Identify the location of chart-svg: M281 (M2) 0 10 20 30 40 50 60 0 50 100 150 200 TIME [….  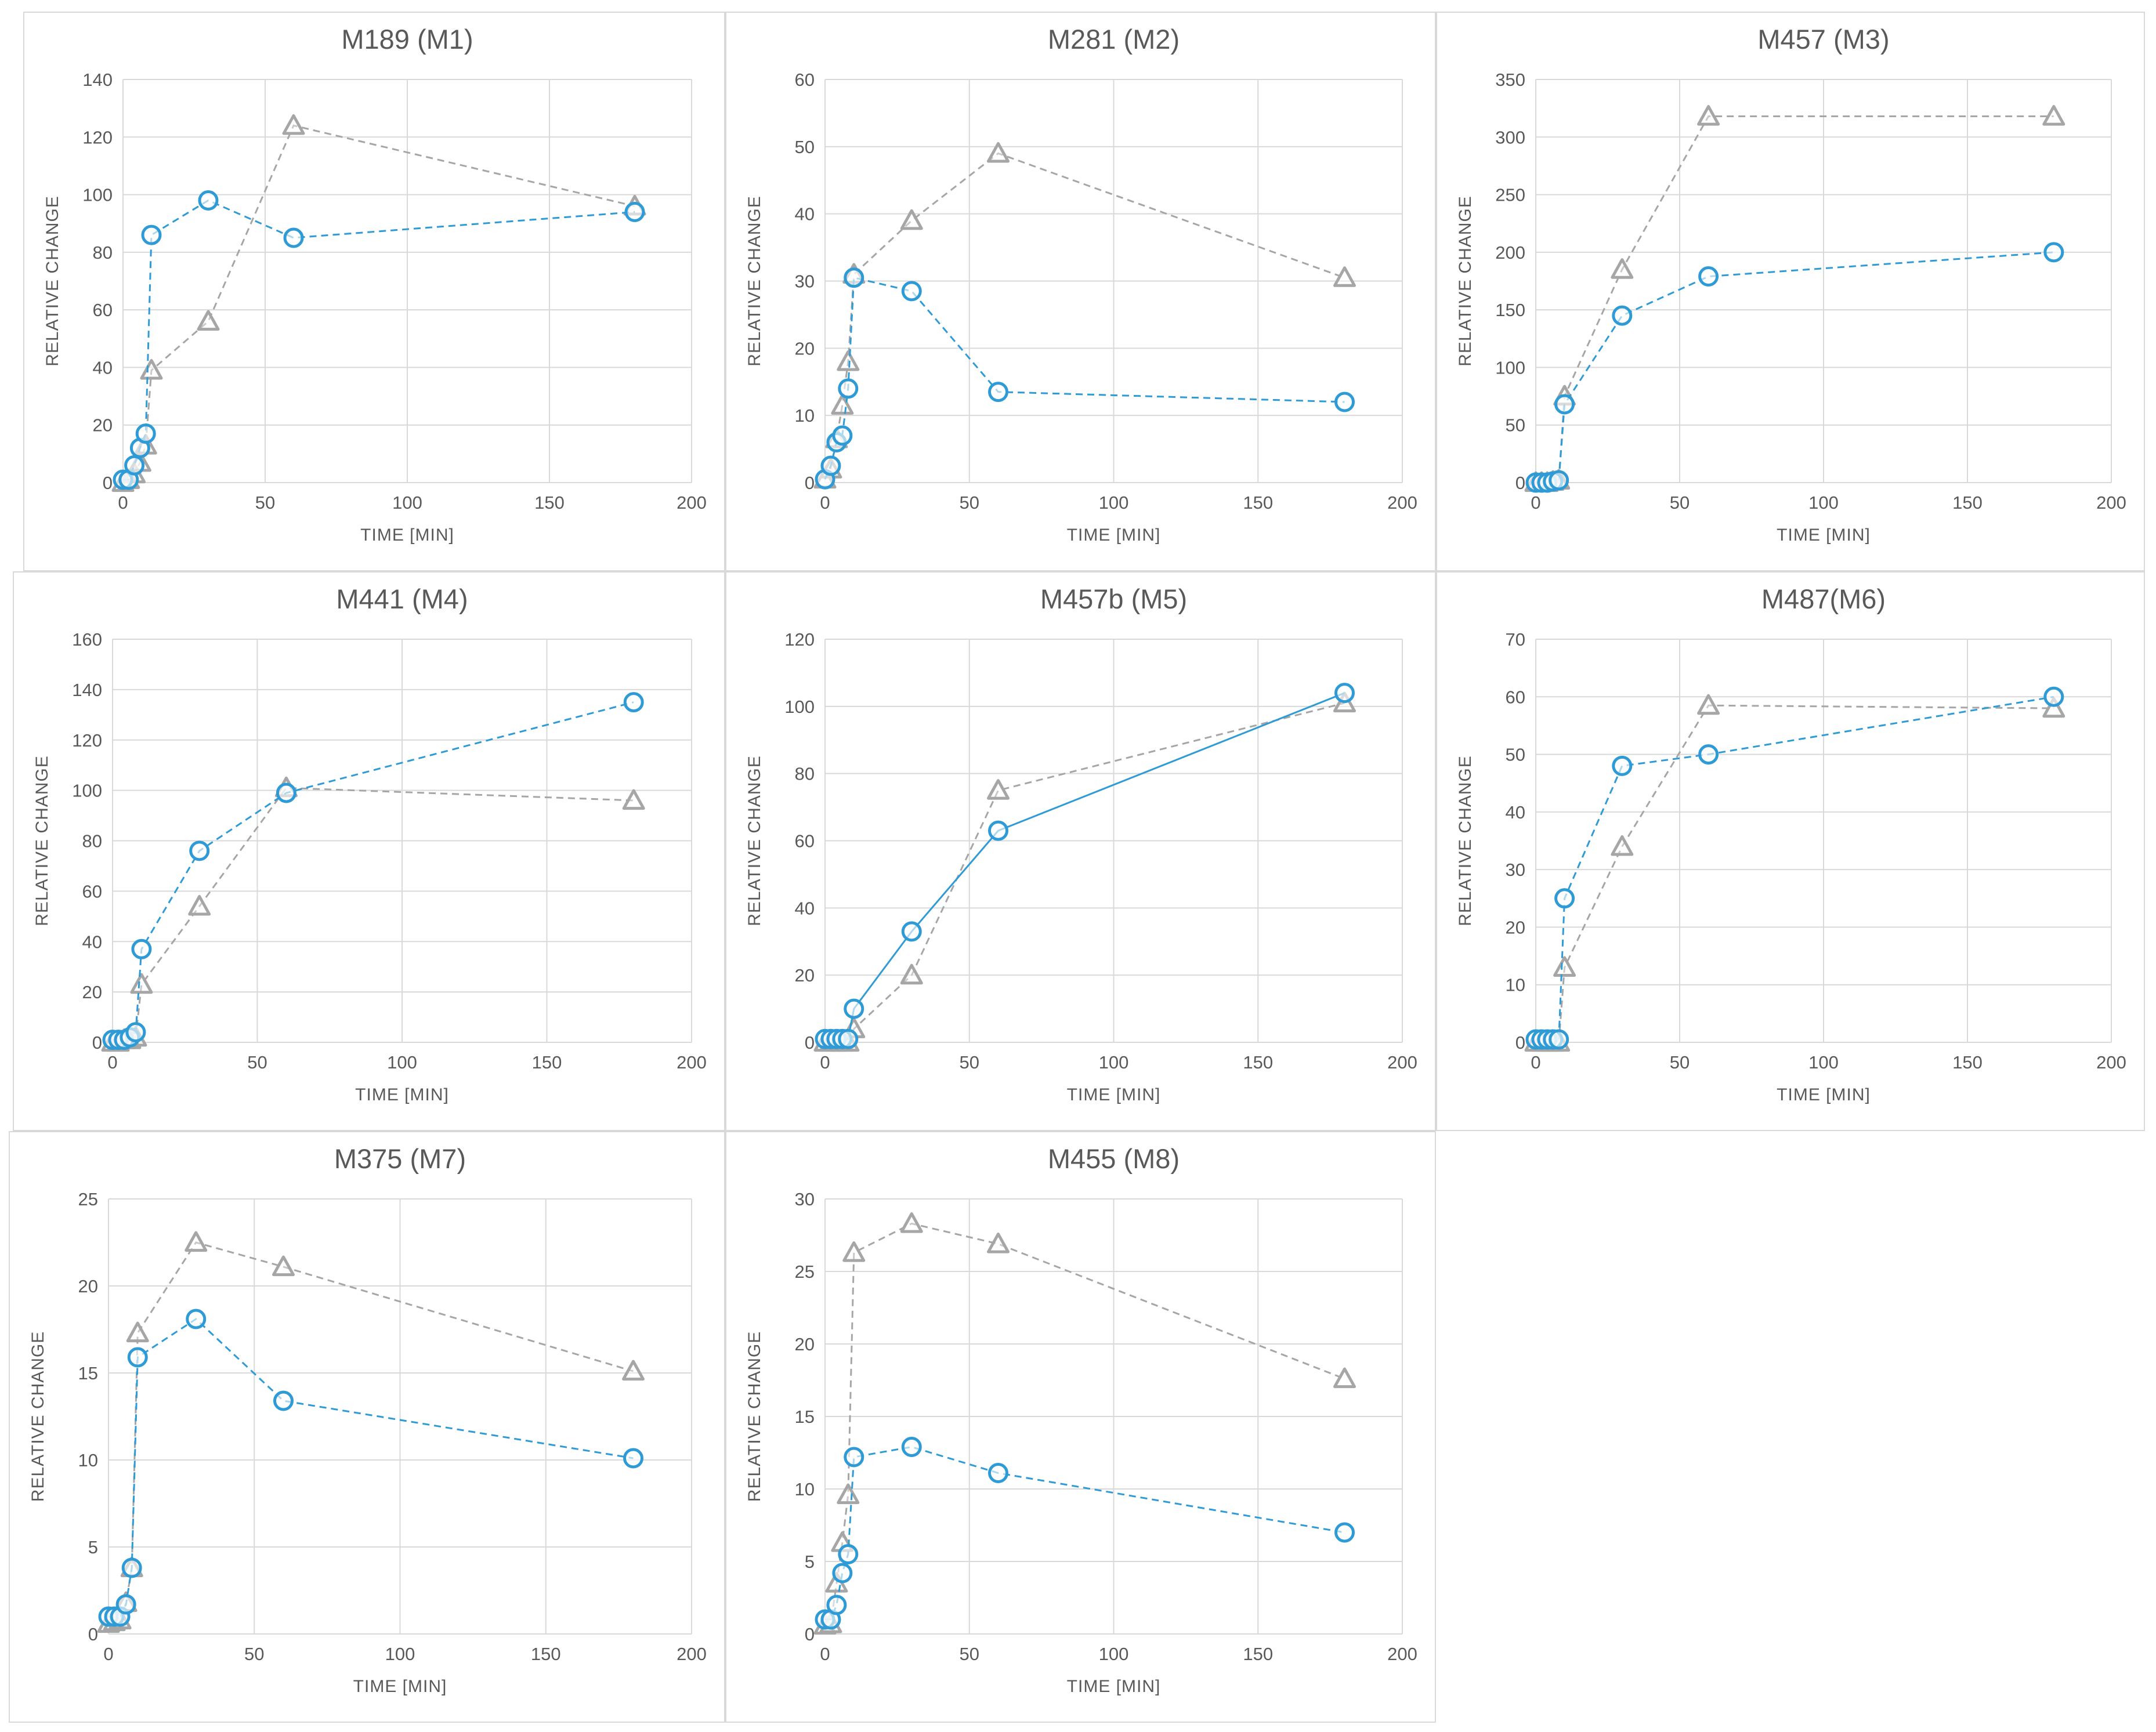
(1081, 285).